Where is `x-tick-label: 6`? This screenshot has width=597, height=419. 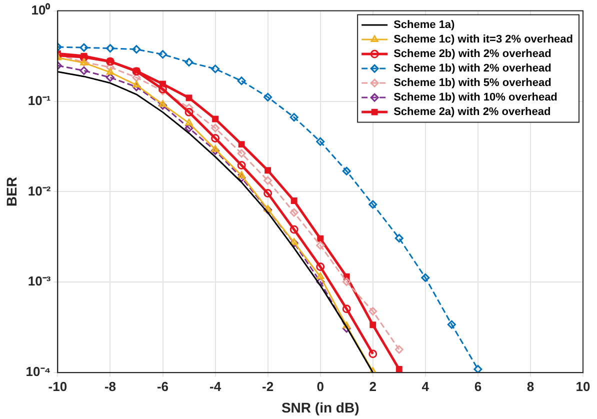 x-tick-label: 6 is located at coordinates (478, 386).